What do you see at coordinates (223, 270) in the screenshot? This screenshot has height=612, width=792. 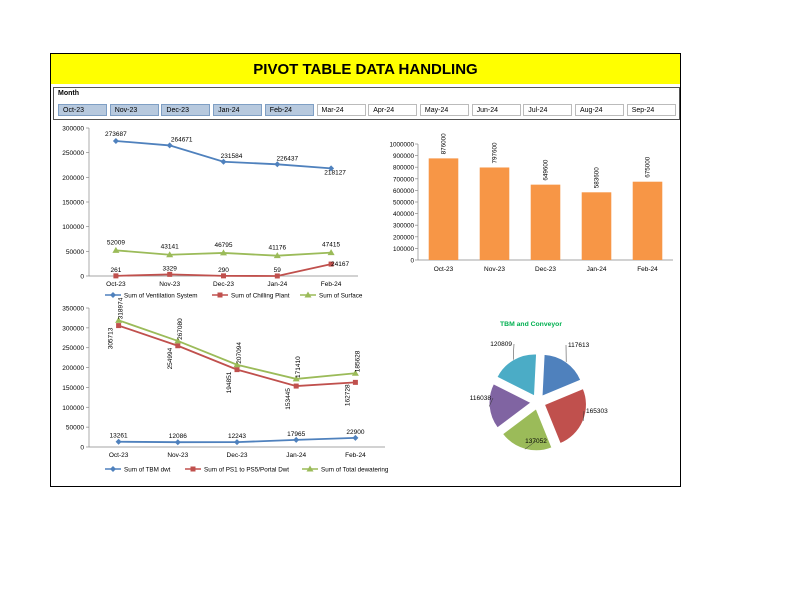 I see `data-label: 290` at bounding box center [223, 270].